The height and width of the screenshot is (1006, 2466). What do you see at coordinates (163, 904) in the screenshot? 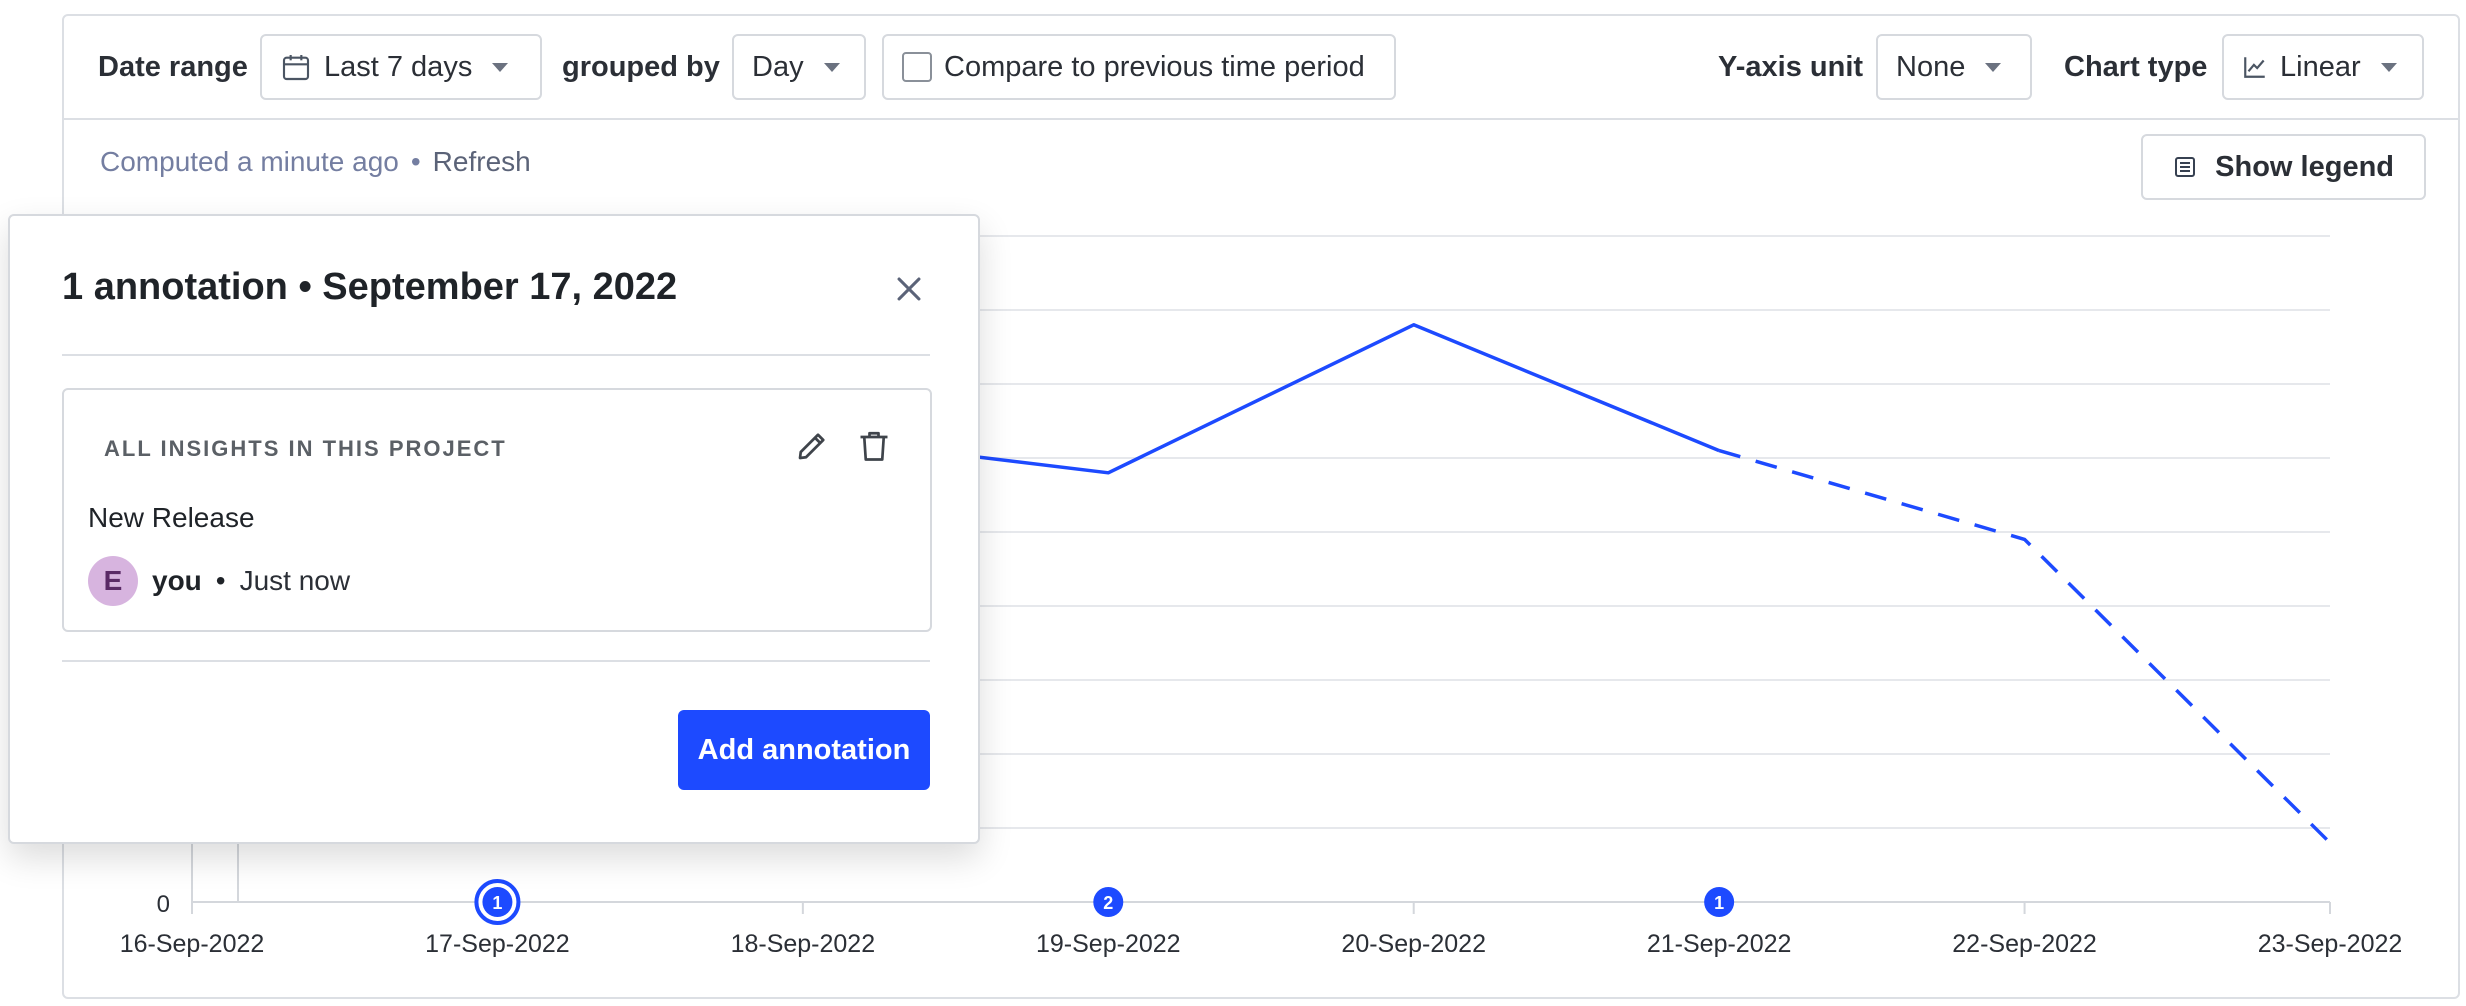
I see `y-tick-label: 0` at bounding box center [163, 904].